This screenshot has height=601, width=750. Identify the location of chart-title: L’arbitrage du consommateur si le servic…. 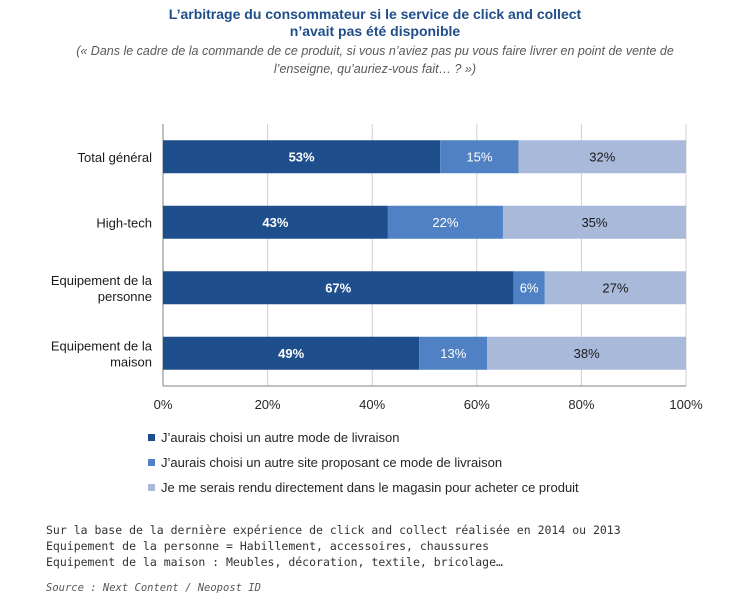
(375, 23).